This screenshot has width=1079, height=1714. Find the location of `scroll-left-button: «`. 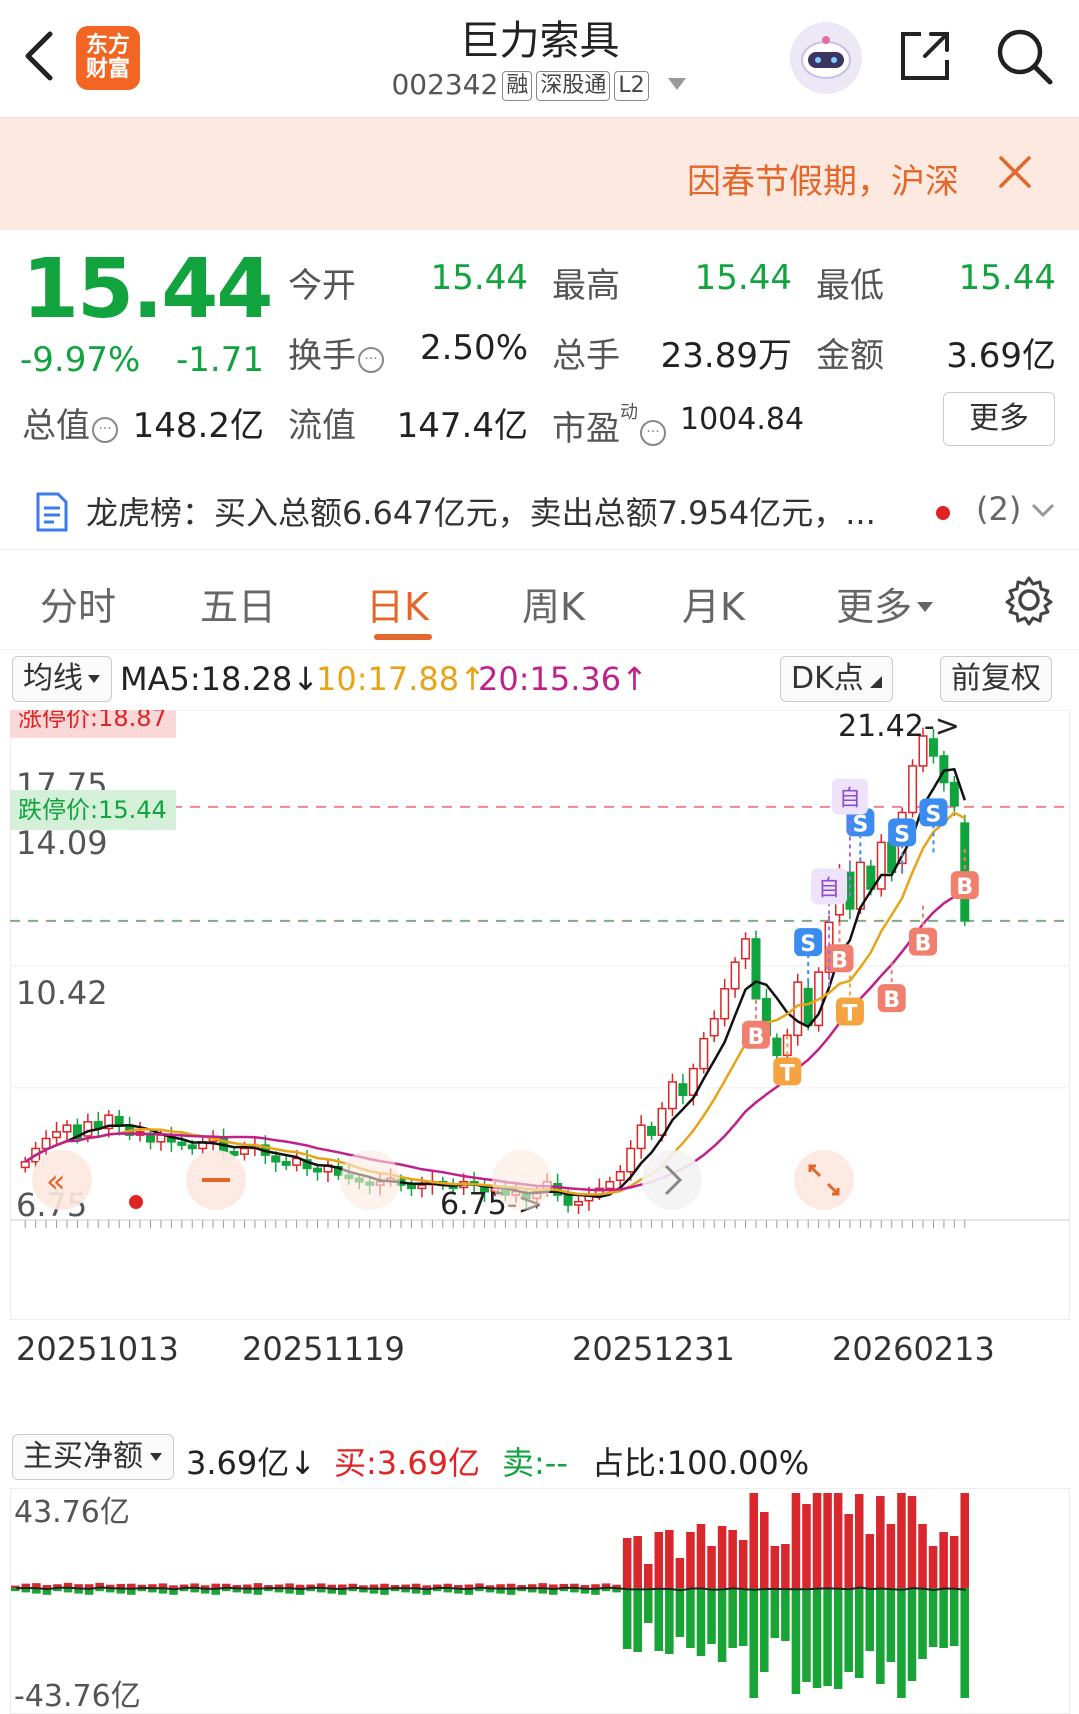

scroll-left-button: « is located at coordinates (62, 1180).